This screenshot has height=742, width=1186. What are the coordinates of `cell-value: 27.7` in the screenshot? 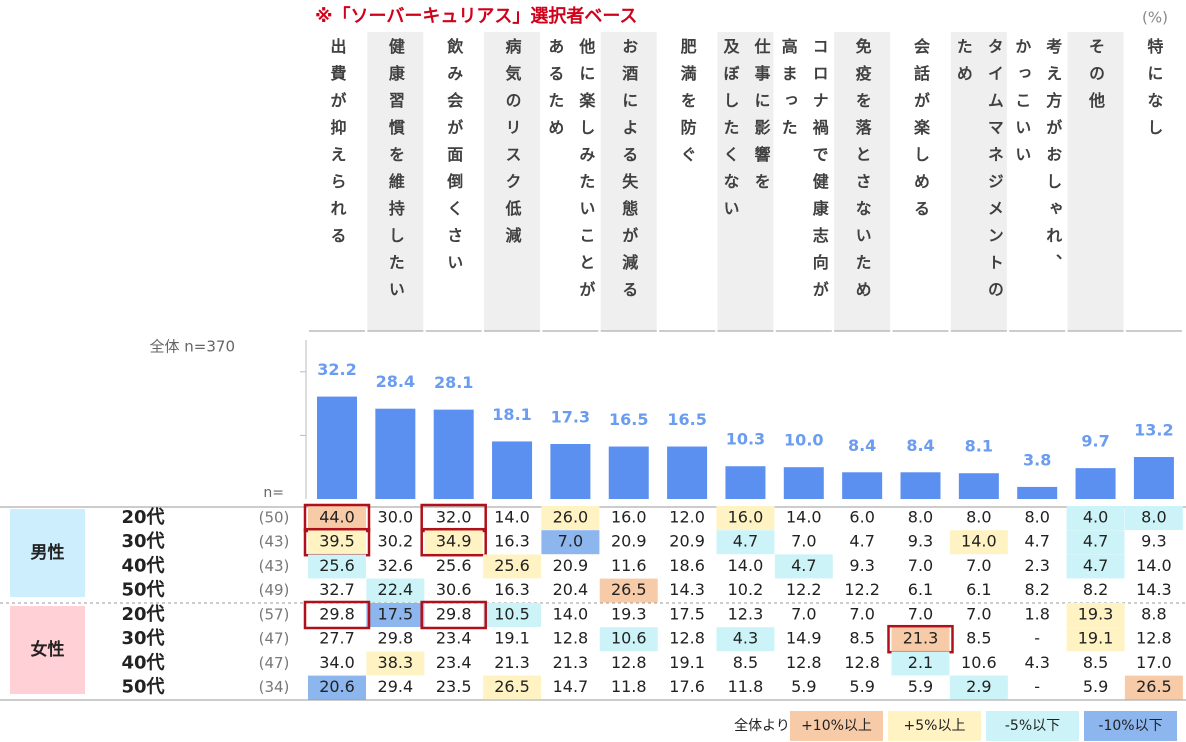 It's located at (337, 638).